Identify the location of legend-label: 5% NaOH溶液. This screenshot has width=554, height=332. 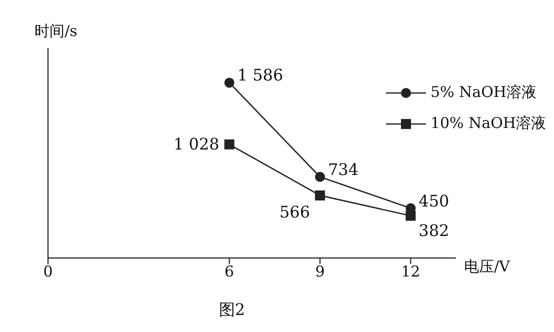
(483, 92).